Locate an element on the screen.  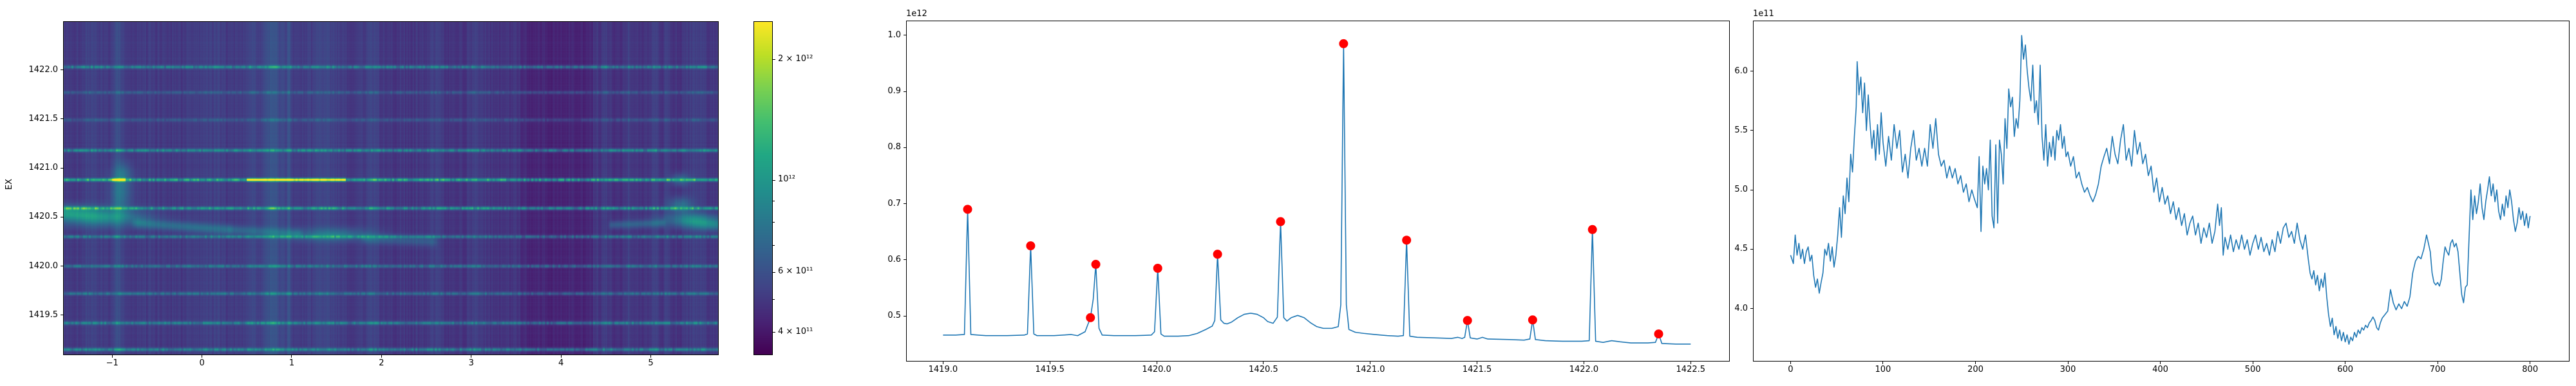
x-tick-label: 800 is located at coordinates (2530, 369).